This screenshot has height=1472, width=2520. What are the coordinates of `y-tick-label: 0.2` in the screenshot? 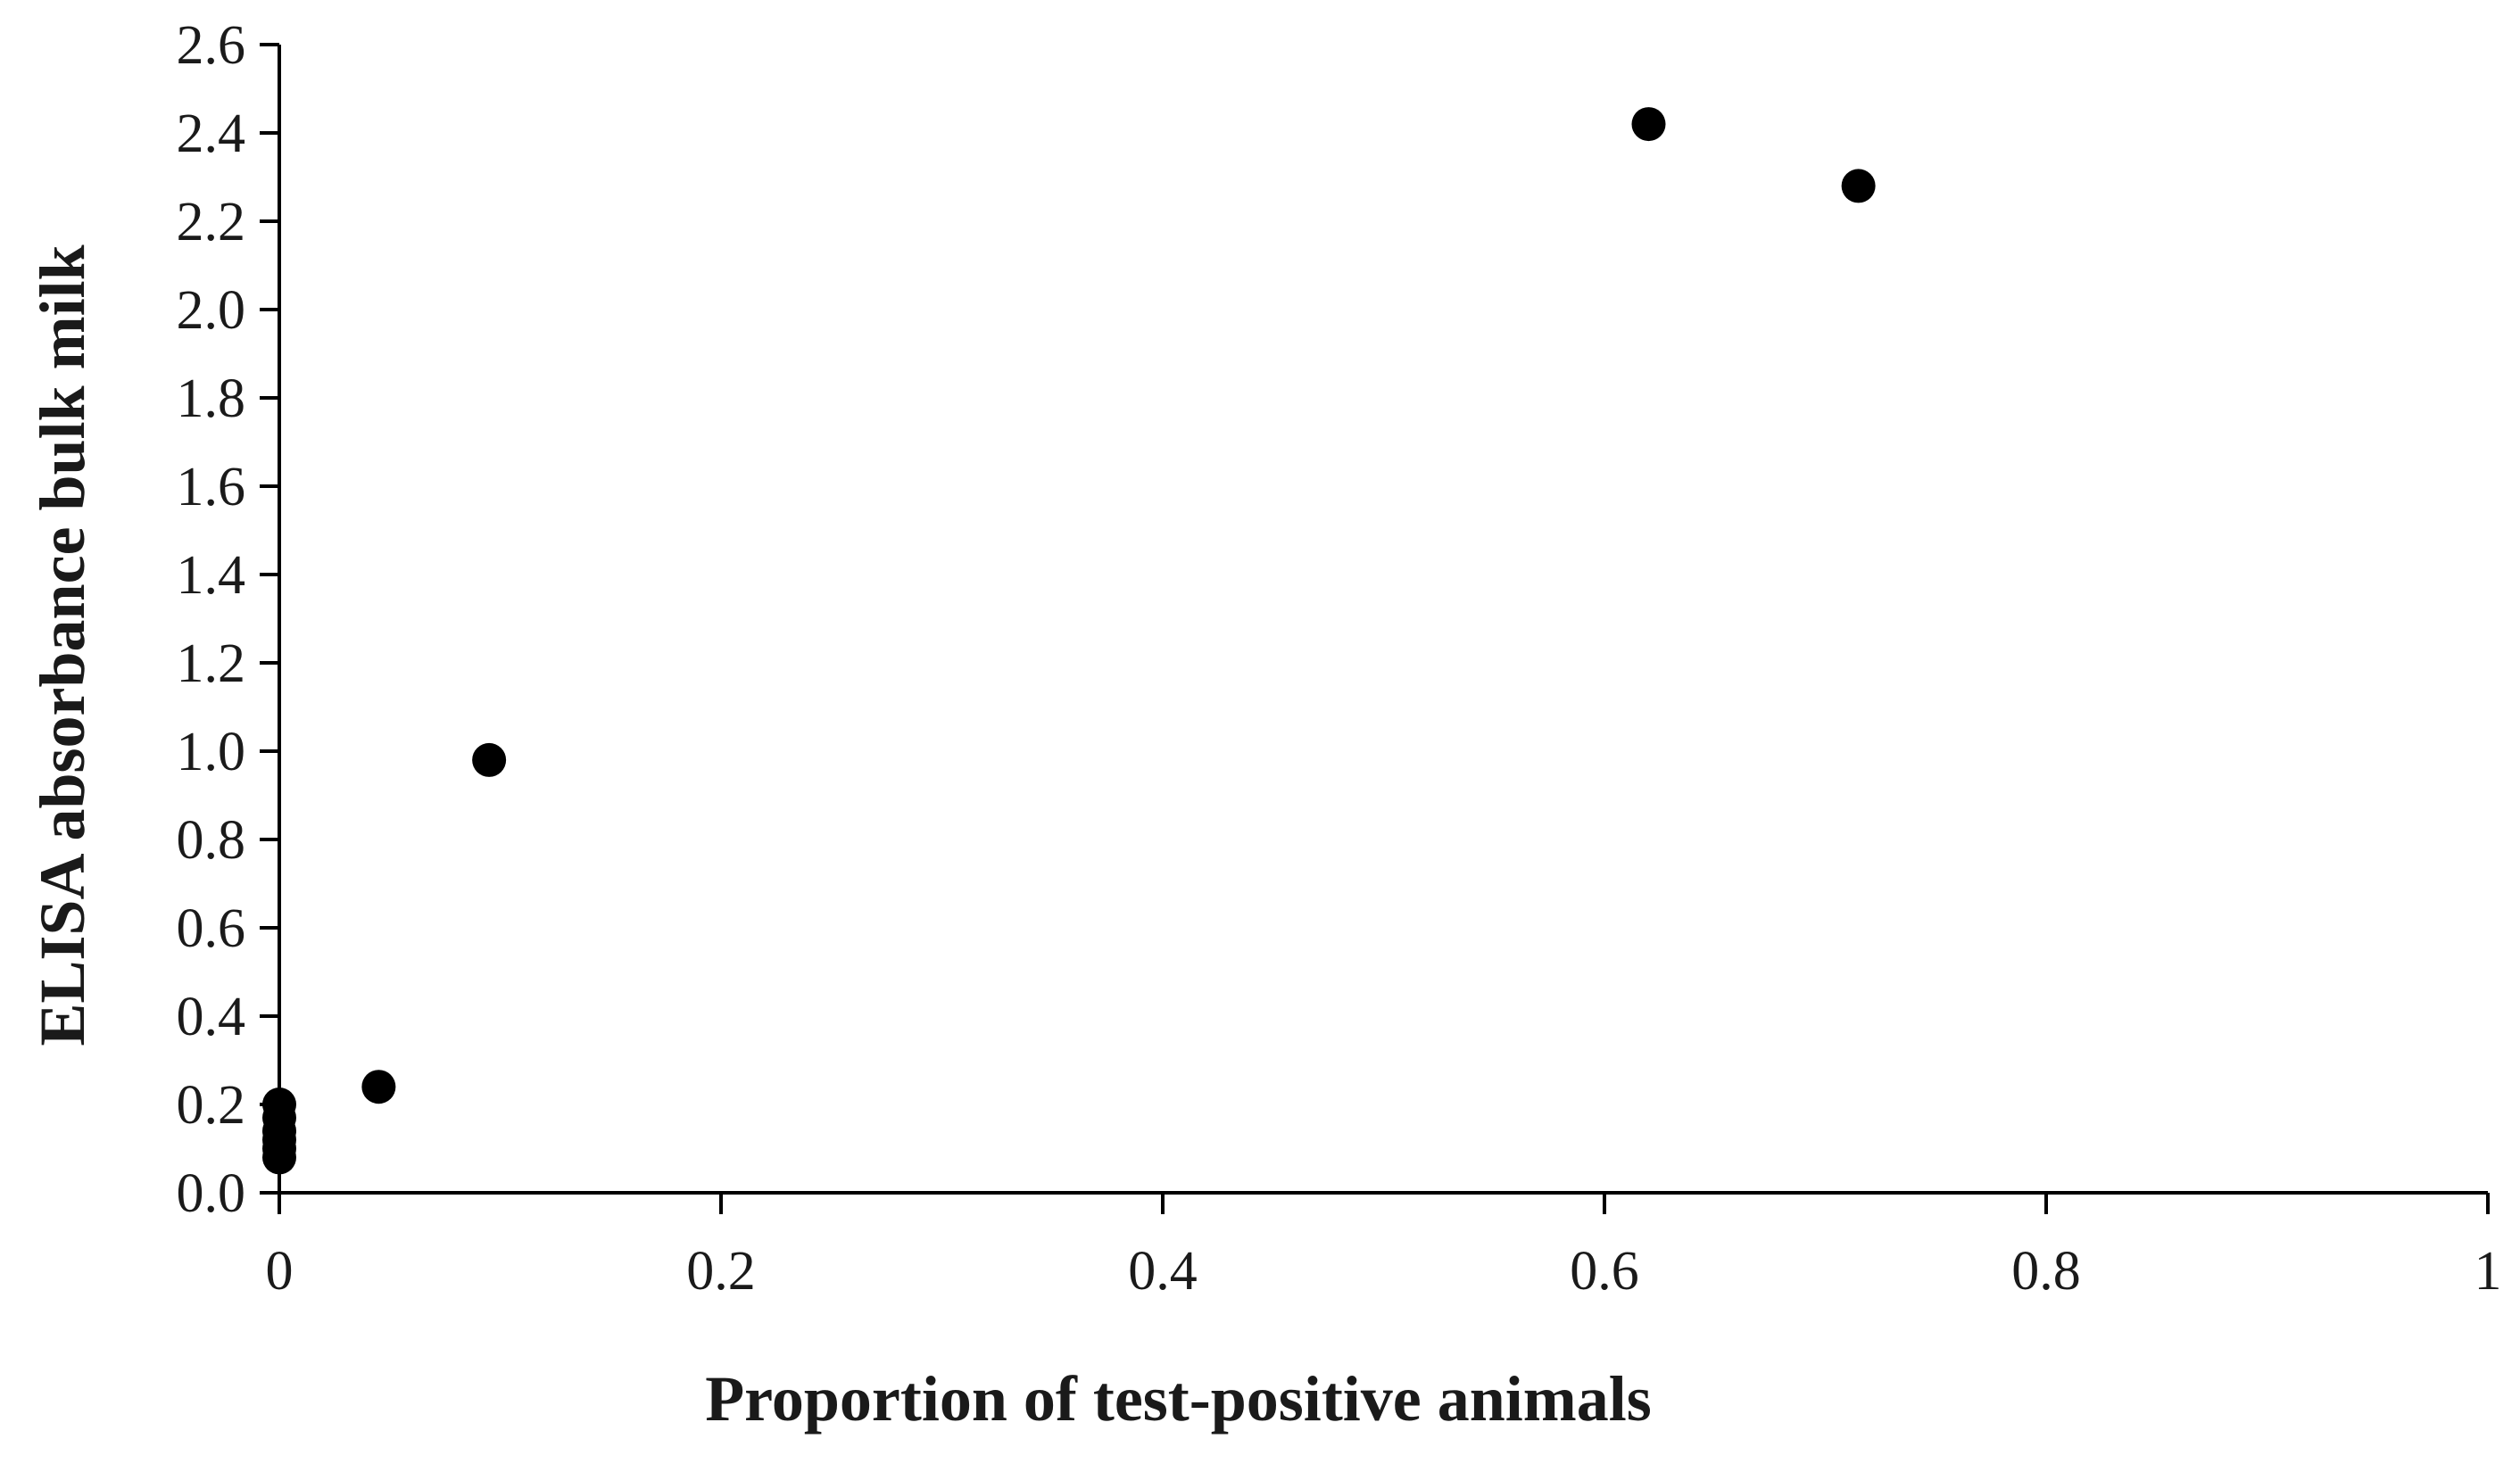 It's located at (211, 1105).